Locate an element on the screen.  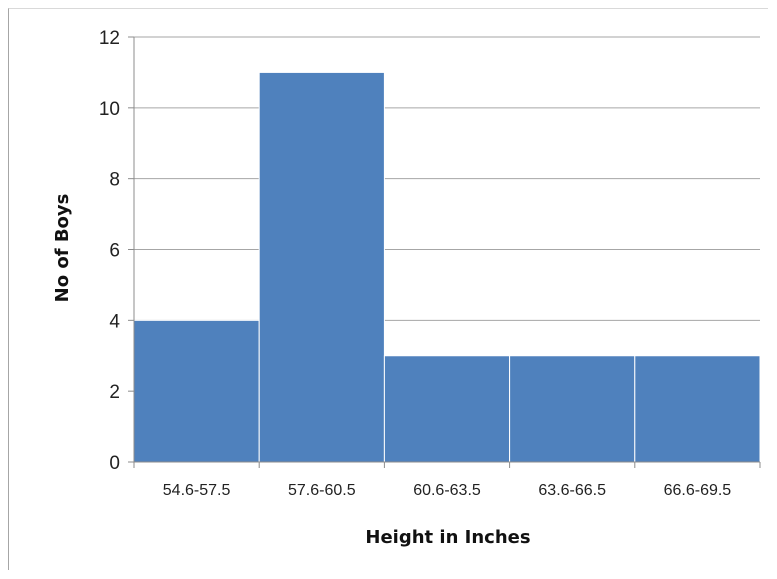
bar-66.6-69.5 is located at coordinates (697, 409).